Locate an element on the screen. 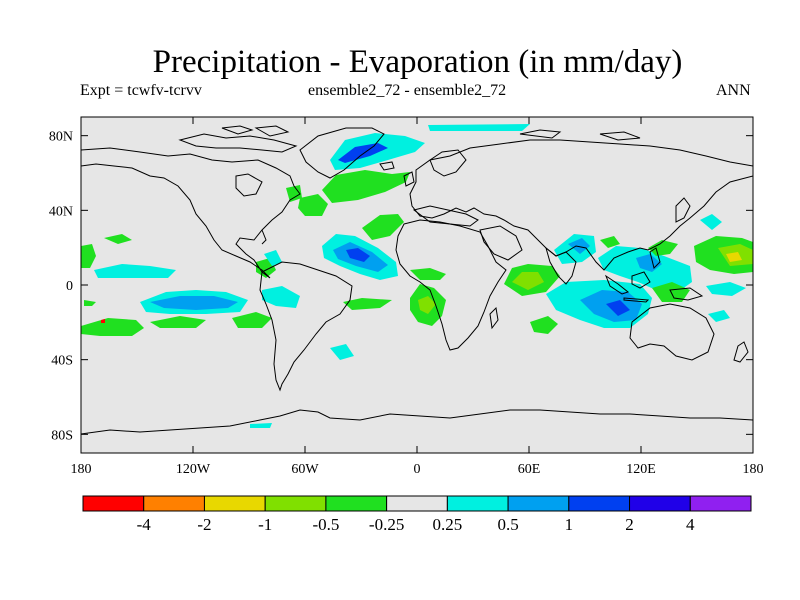 The width and height of the screenshot is (800, 600). colorbar-label: -2 is located at coordinates (204, 524).